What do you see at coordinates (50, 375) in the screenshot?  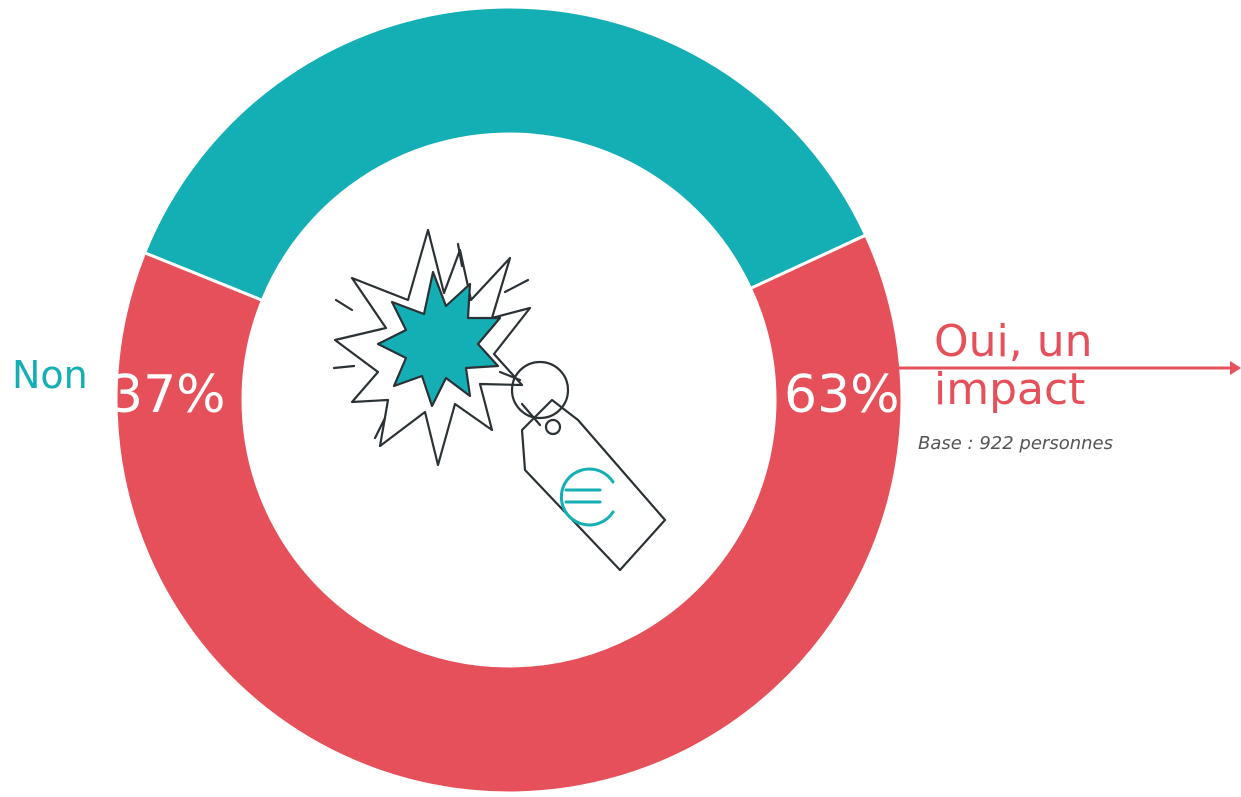 I see `slice-label-non: Non` at bounding box center [50, 375].